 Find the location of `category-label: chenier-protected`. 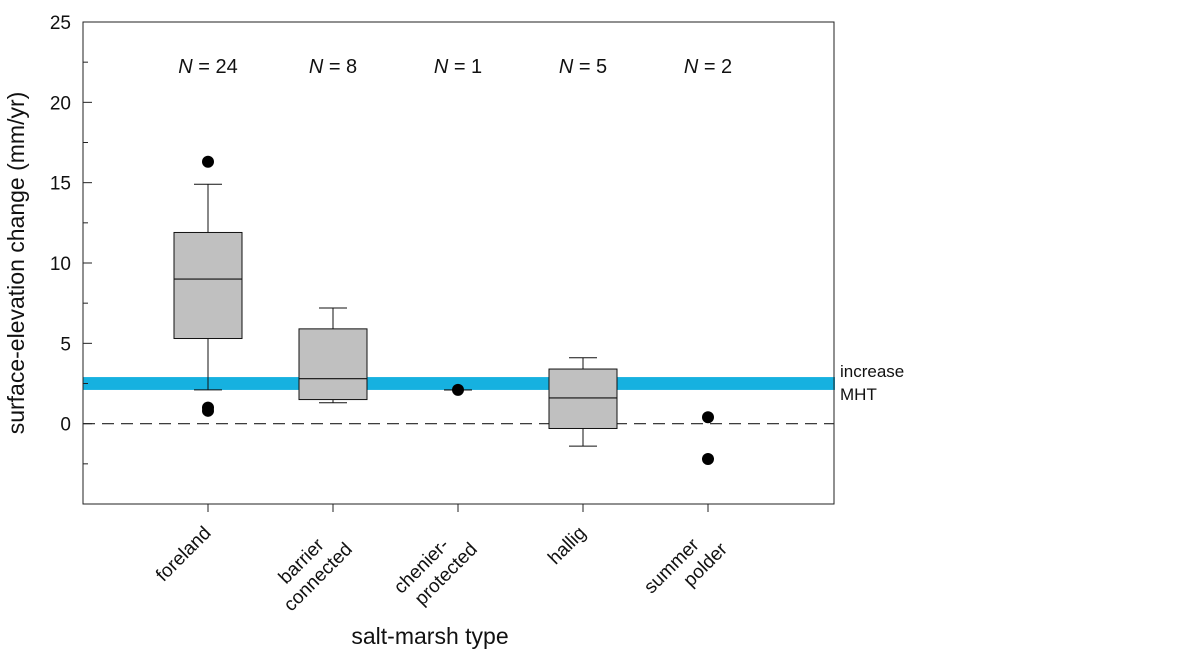

category-label: chenier-protected is located at coordinates (436, 569).